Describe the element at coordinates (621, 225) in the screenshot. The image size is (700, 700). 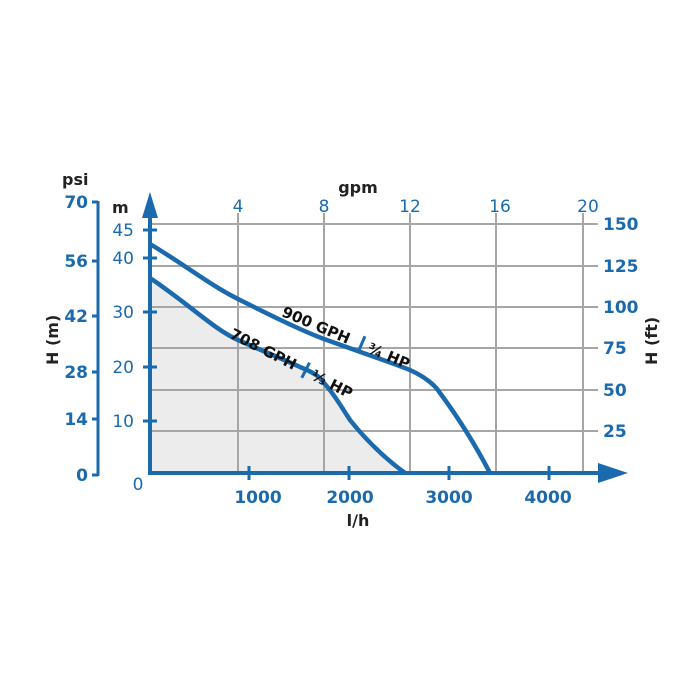
I see `ft-tick: 150` at that location.